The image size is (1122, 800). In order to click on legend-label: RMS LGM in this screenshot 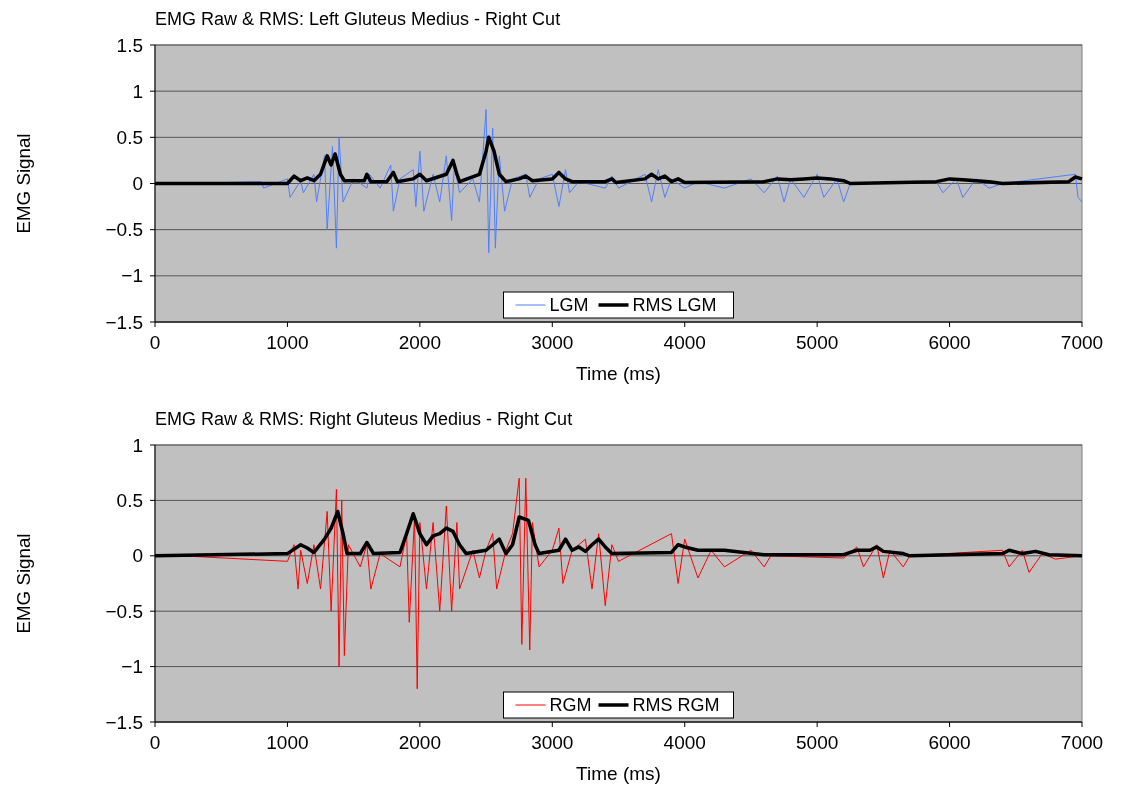, I will do `click(674, 305)`.